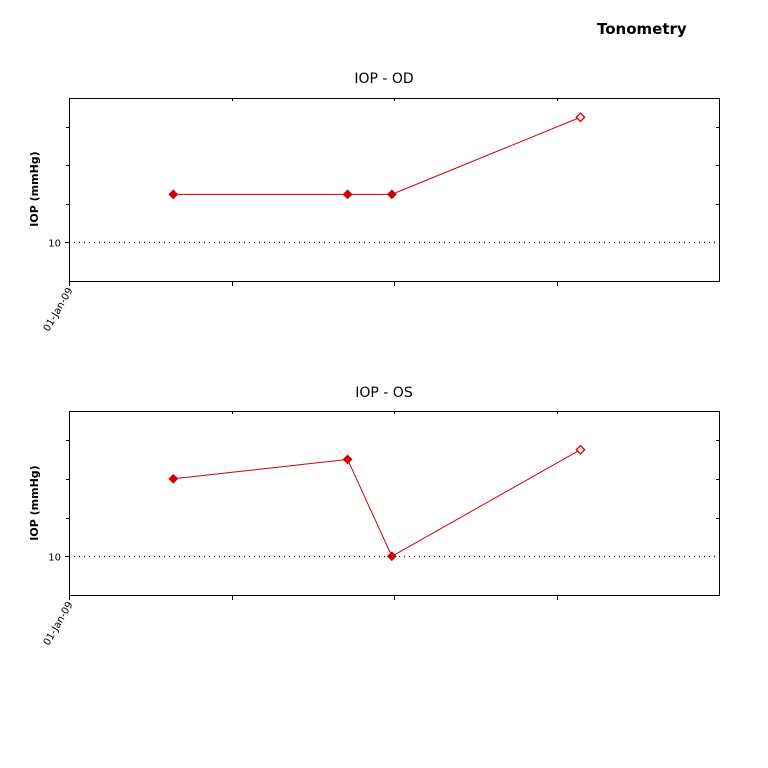 This screenshot has height=768, width=768. Describe the element at coordinates (642, 29) in the screenshot. I see `page-title: Tonometry` at that location.